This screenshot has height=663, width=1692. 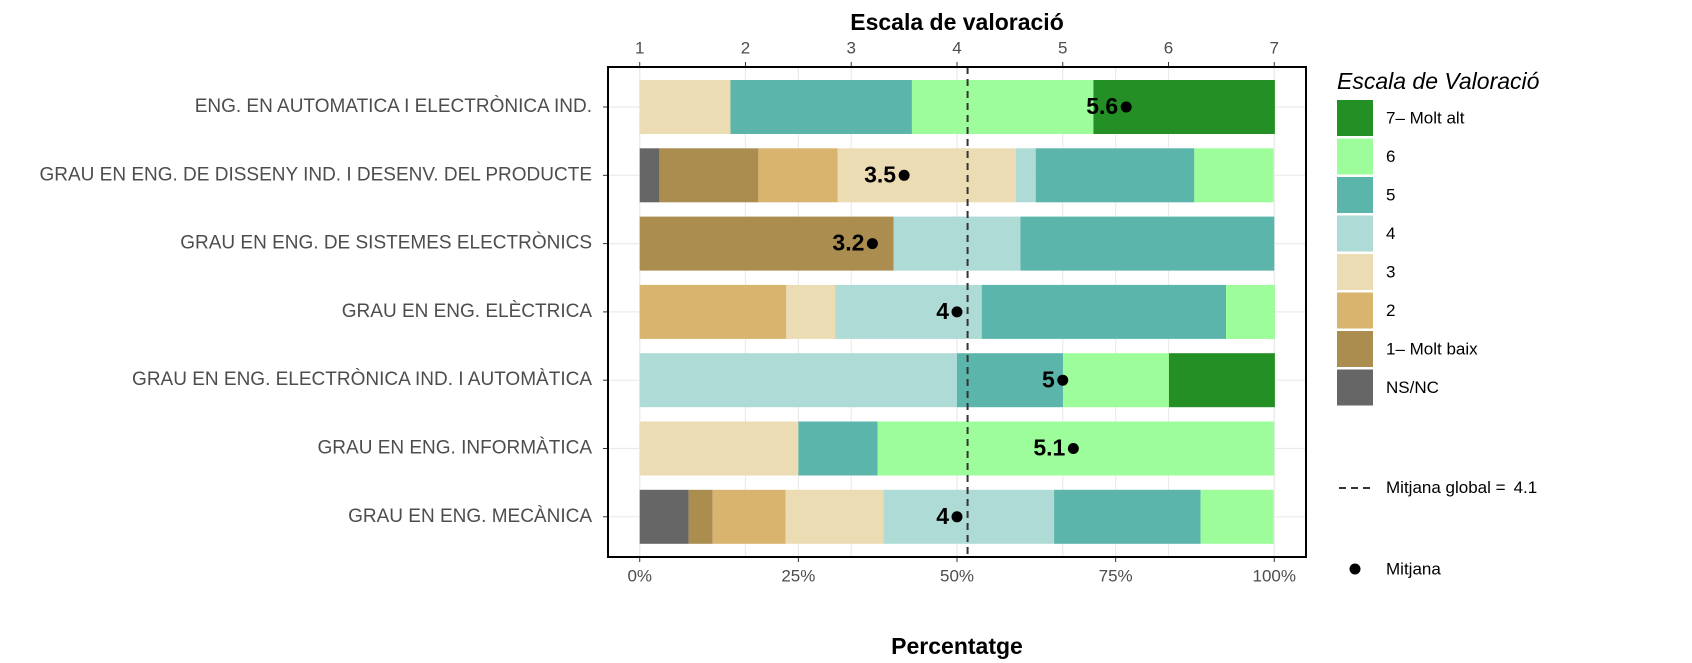 What do you see at coordinates (1168, 47) in the screenshot?
I see `x2-tick-label: 6` at bounding box center [1168, 47].